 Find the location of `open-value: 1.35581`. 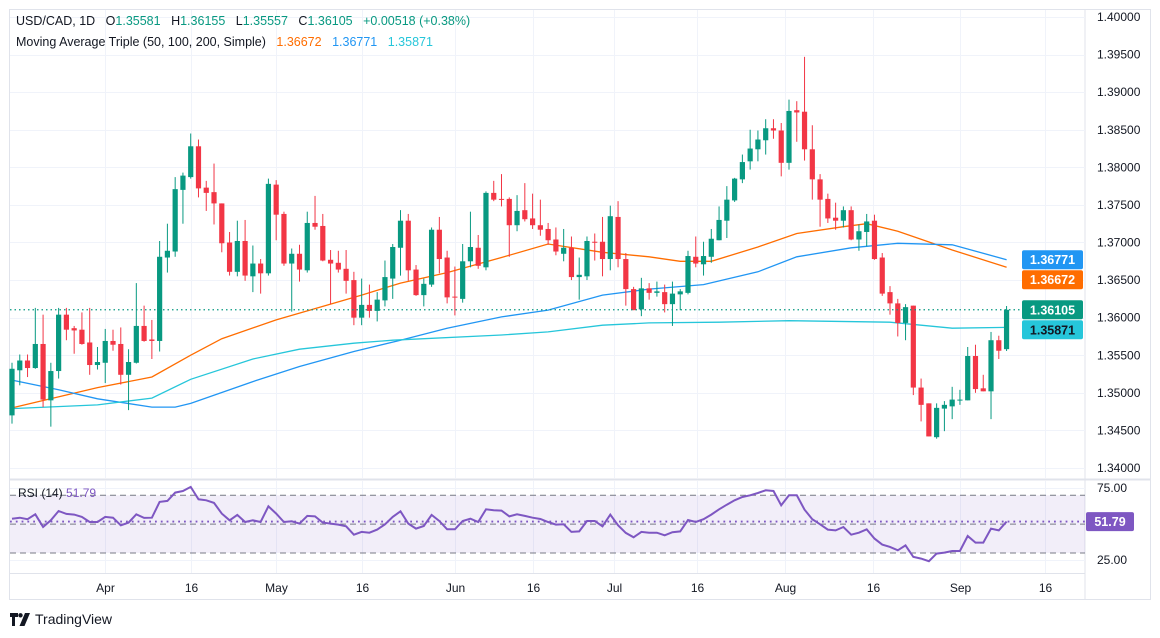

open-value: 1.35581 is located at coordinates (138, 21).